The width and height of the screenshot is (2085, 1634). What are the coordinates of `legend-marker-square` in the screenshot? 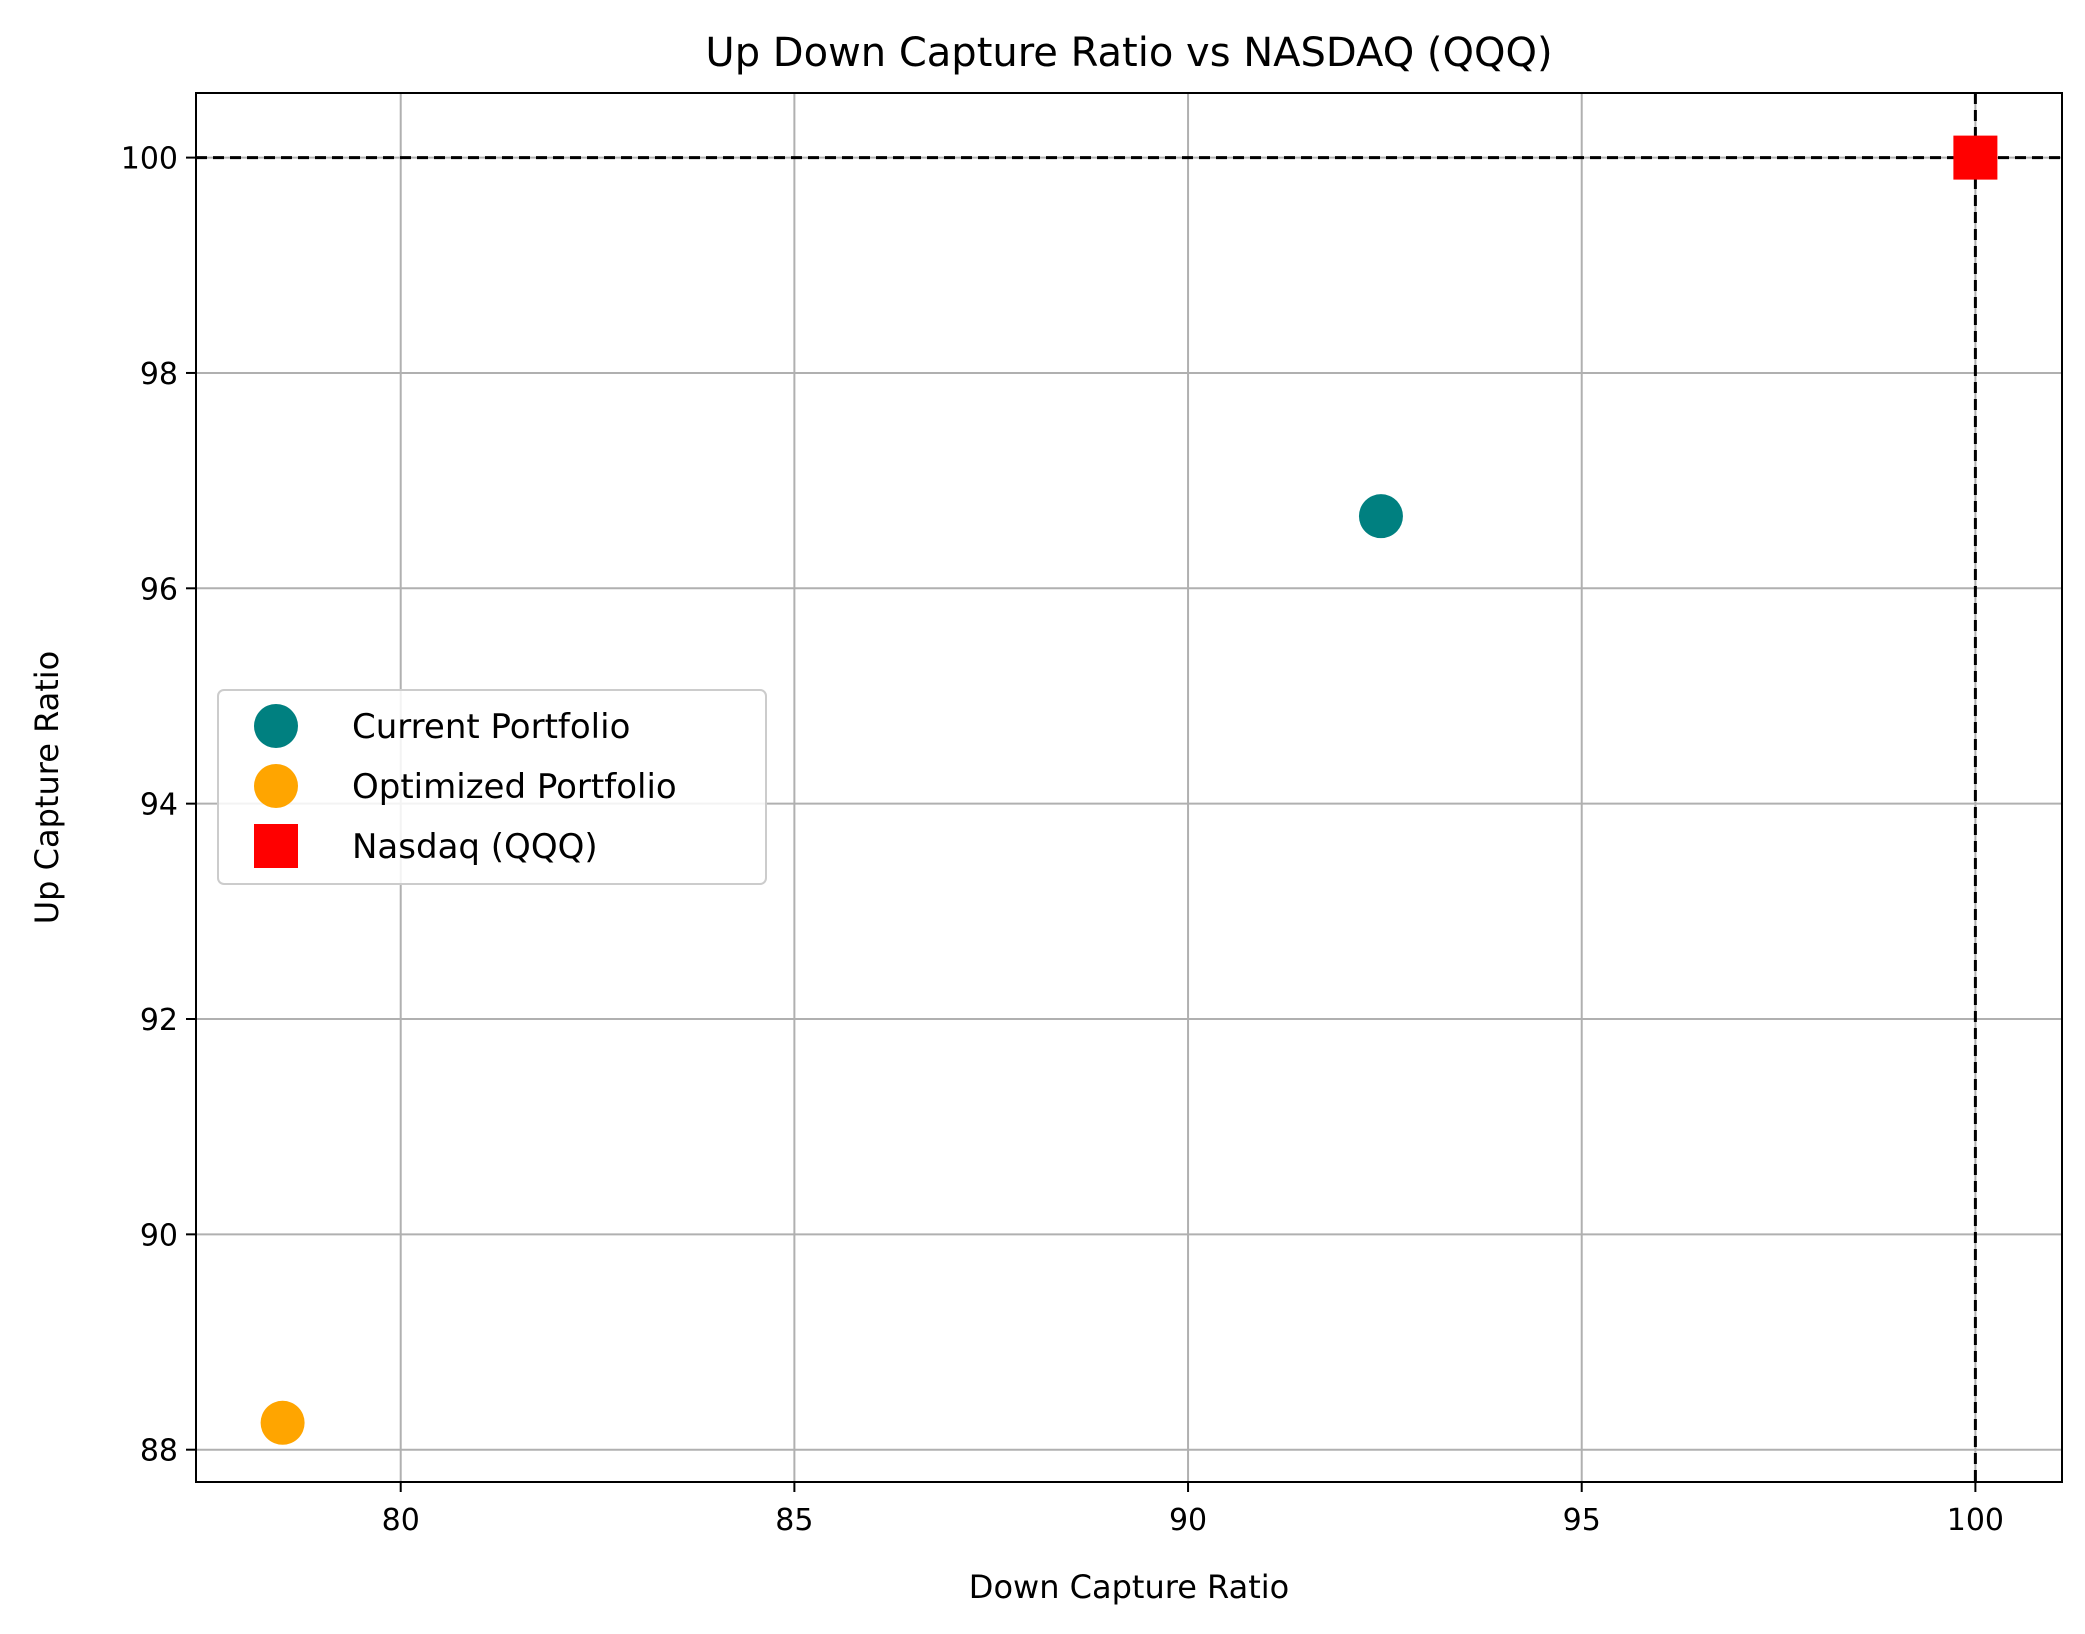 It's located at (276, 846).